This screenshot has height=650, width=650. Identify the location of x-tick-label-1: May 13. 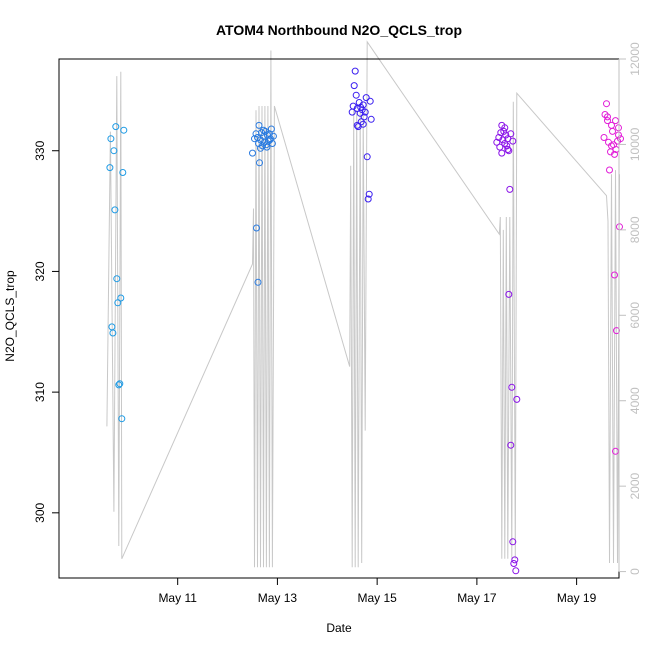
(278, 598).